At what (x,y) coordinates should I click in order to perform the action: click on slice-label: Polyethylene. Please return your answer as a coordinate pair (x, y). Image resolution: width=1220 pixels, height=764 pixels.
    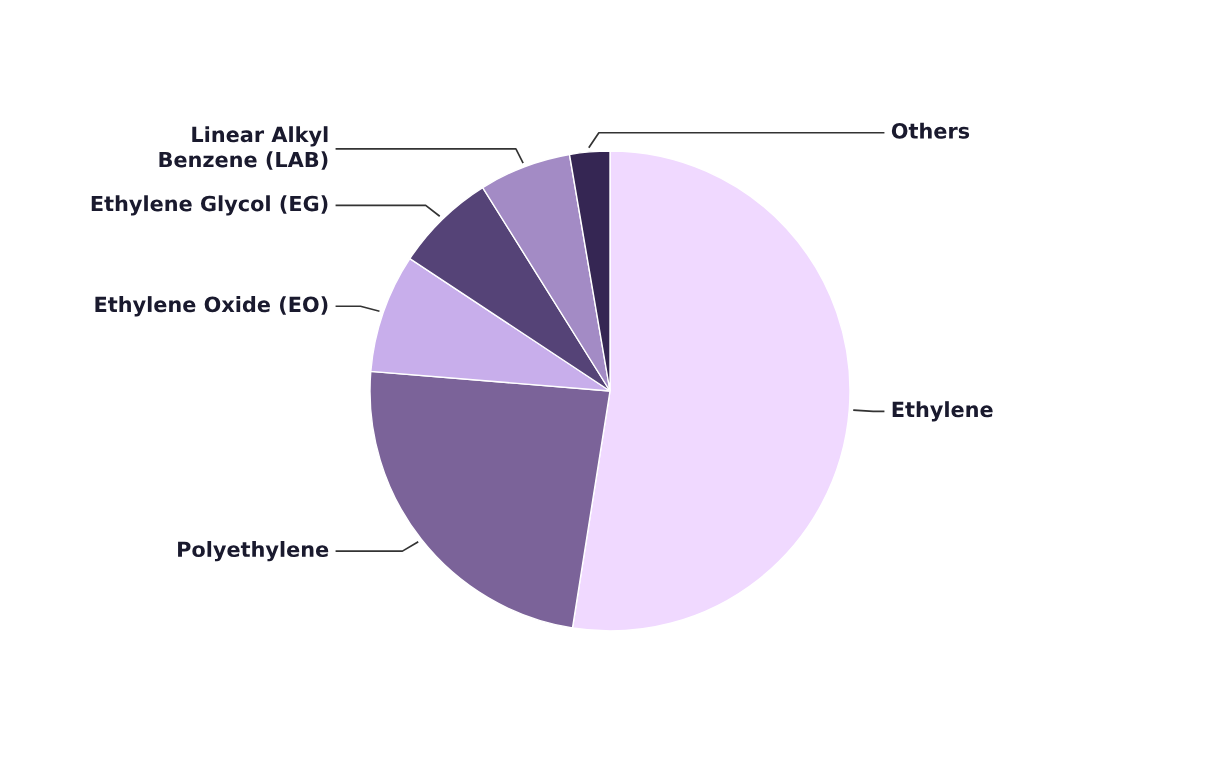
    Looking at the image, I should click on (253, 551).